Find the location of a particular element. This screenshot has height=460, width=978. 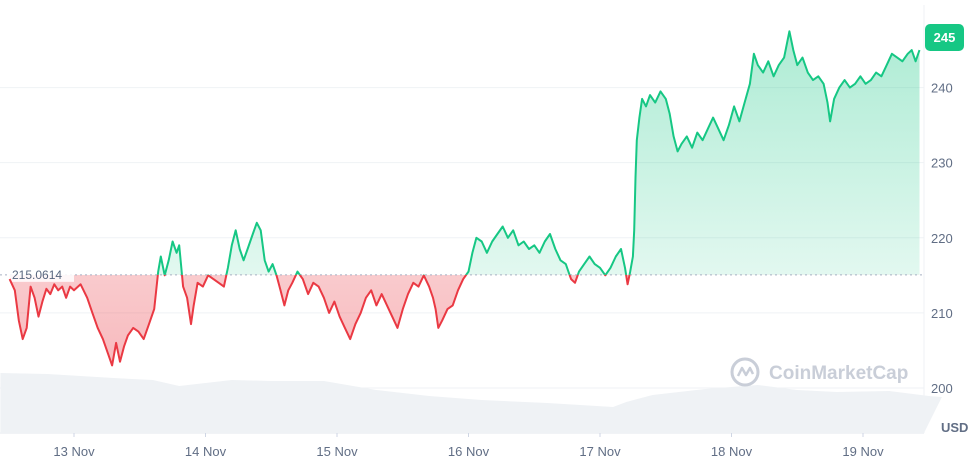

y-tick-label: 220 is located at coordinates (942, 238).